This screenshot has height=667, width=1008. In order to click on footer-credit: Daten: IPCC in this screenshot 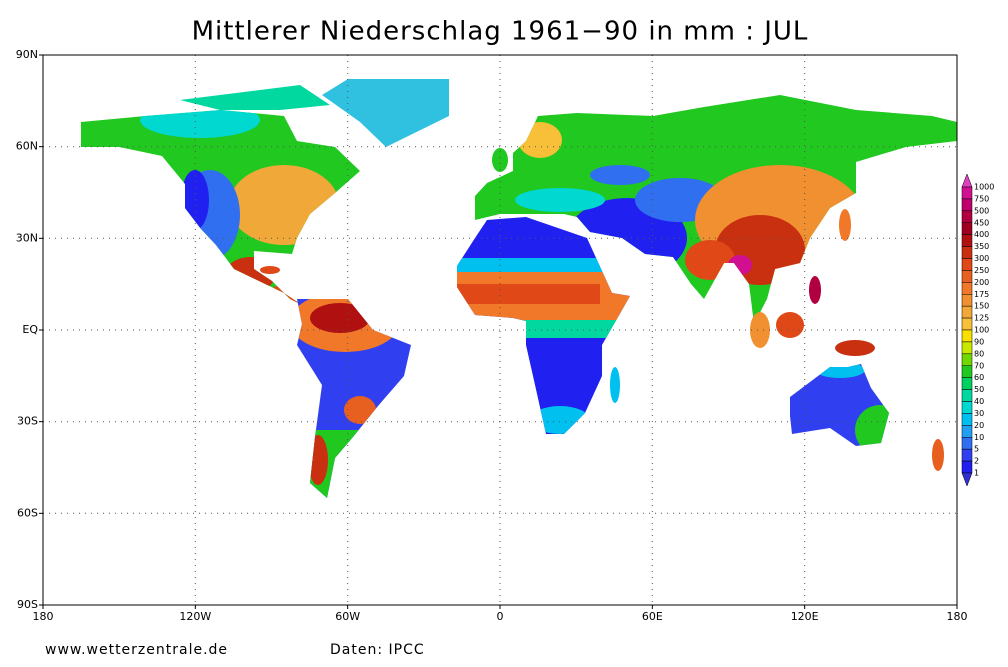, I will do `click(377, 650)`.